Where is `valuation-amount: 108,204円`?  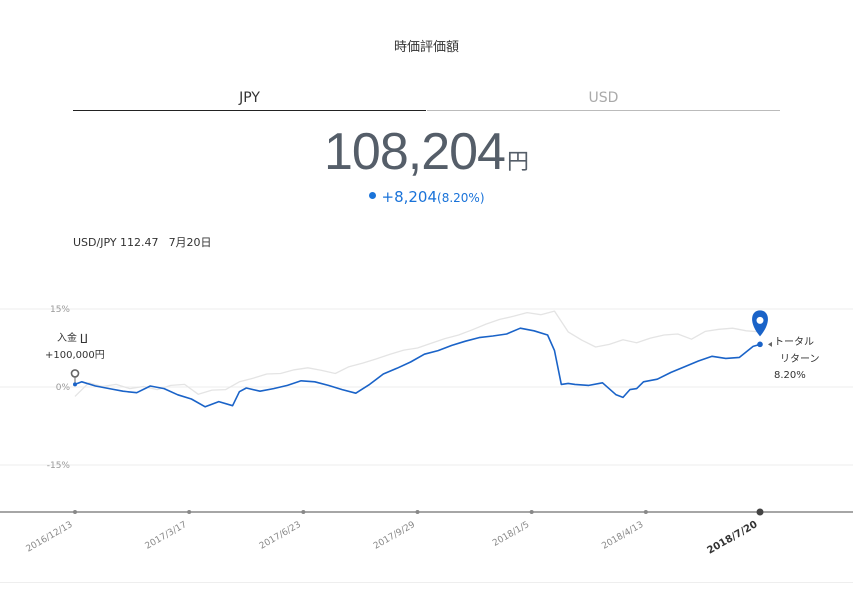
valuation-amount: 108,204円 is located at coordinates (426, 152).